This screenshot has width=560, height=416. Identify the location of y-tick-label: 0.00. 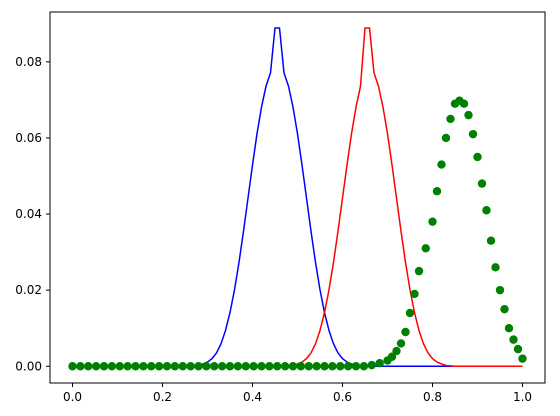
(28, 366).